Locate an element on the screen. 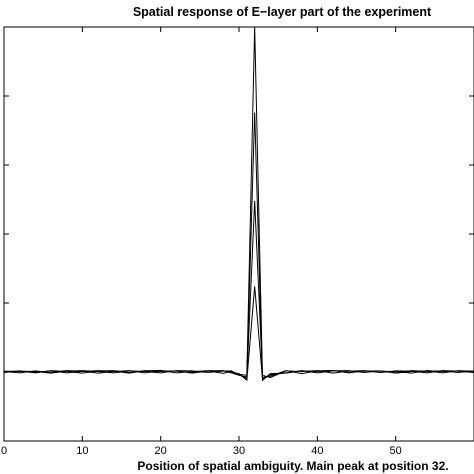  x-tick-label-2: 20 is located at coordinates (161, 451).